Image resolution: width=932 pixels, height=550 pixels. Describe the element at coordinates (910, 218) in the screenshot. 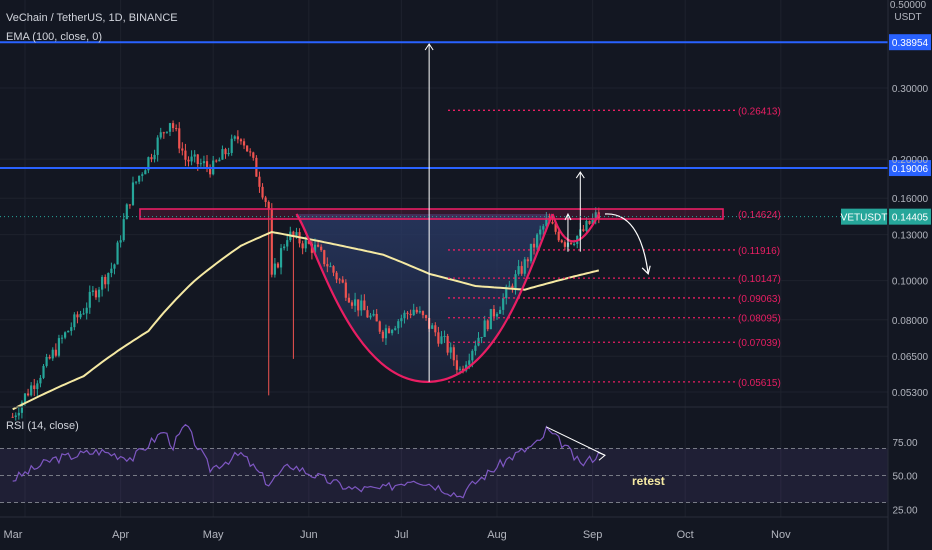

I see `last-price-label: 0.14405` at that location.